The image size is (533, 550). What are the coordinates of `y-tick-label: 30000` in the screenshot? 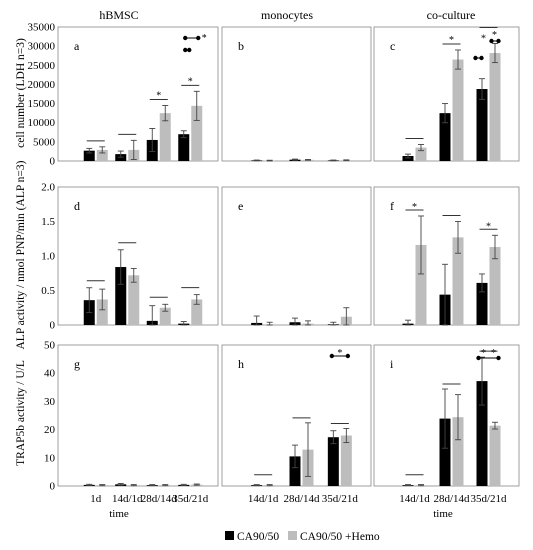 It's located at (42, 47).